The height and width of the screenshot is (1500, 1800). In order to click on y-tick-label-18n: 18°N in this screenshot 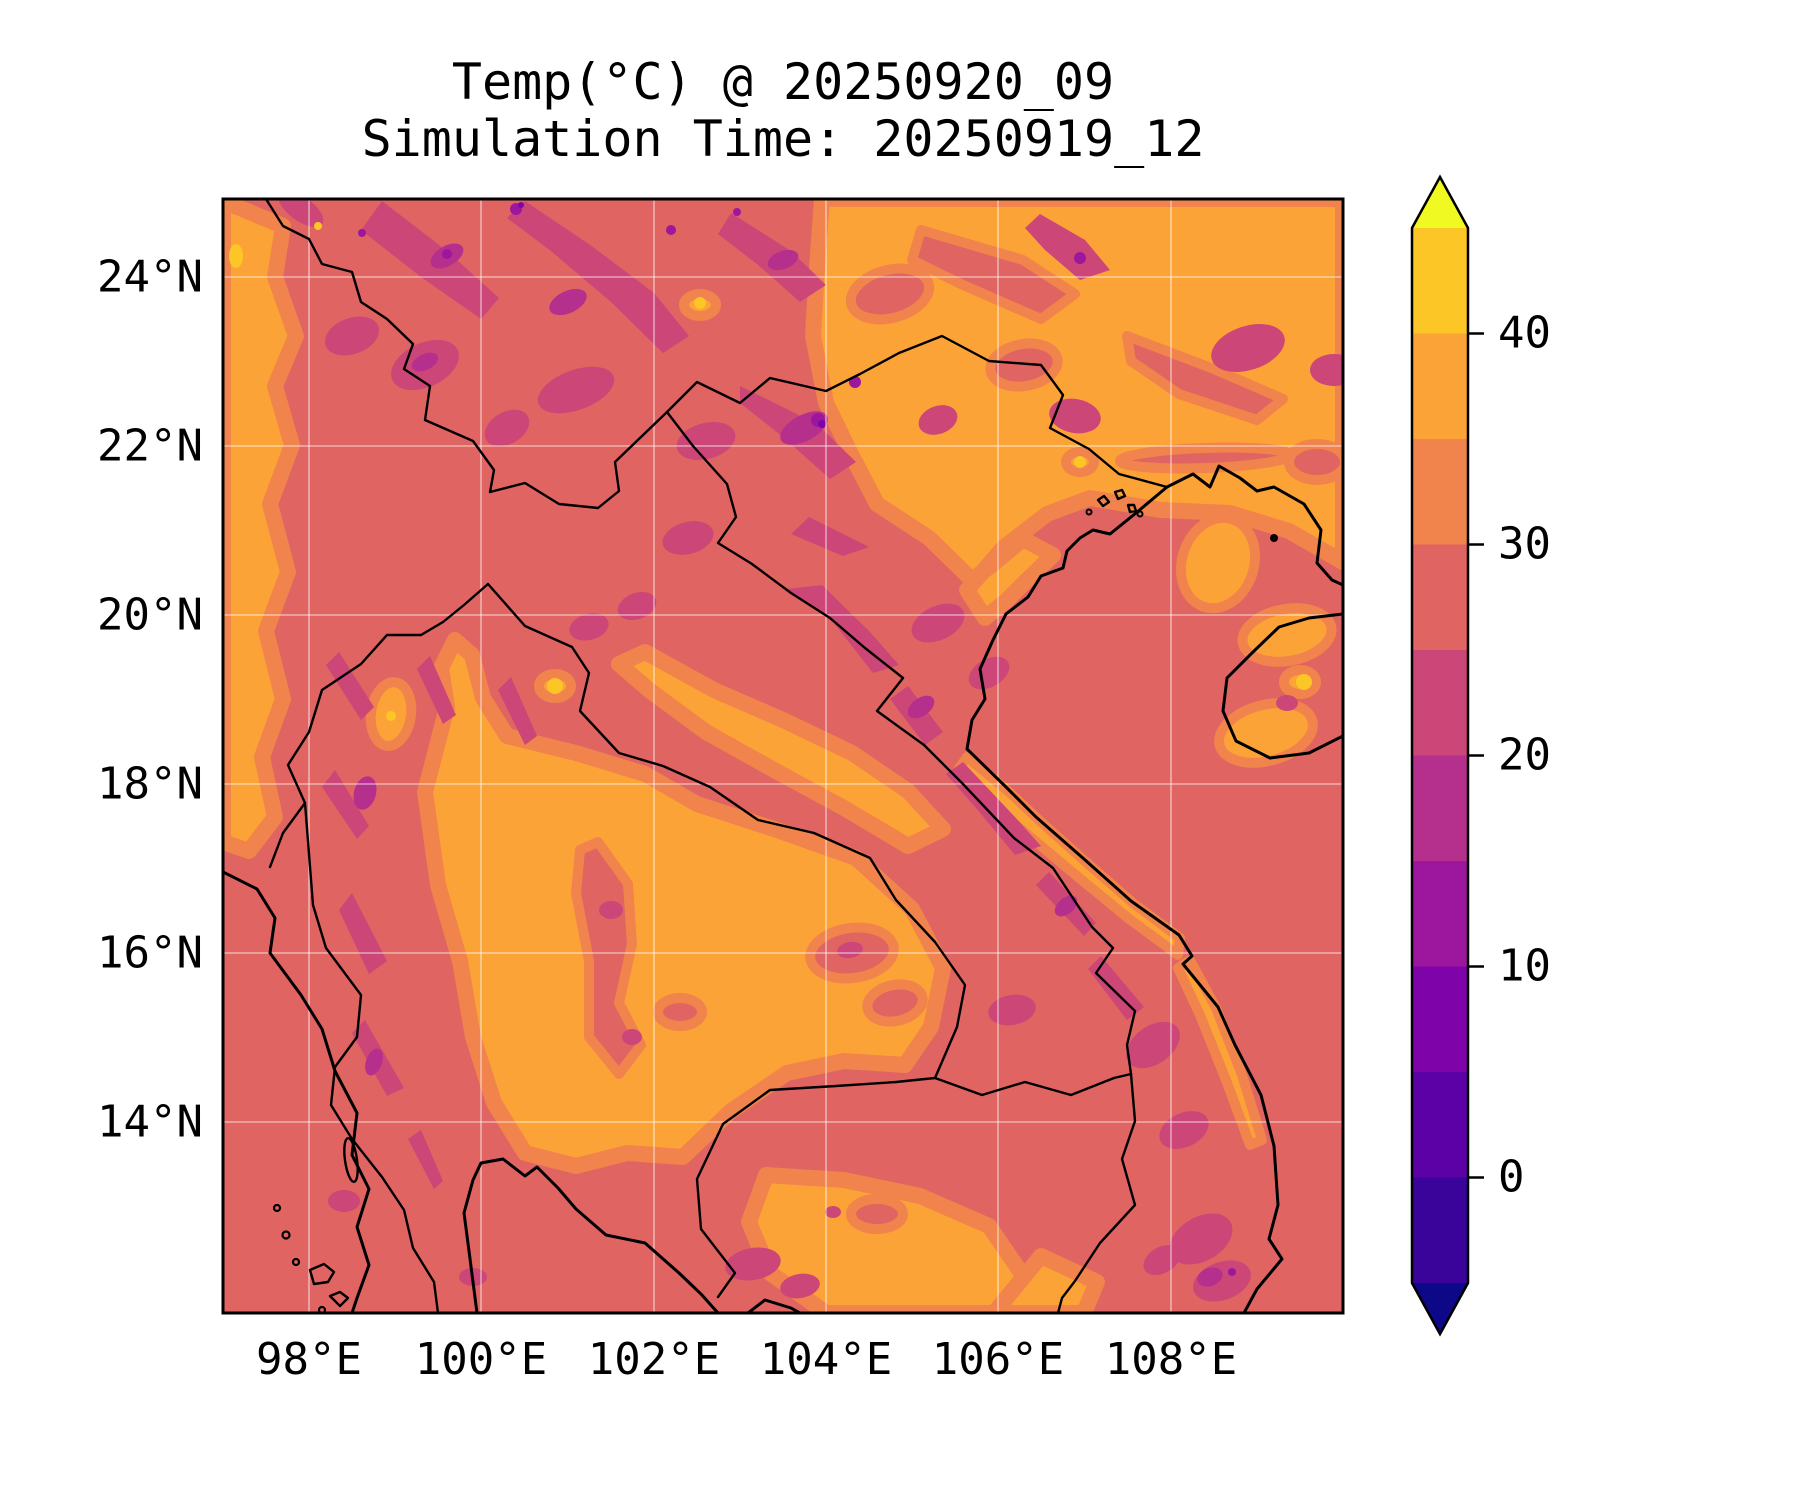, I will do `click(150, 784)`.